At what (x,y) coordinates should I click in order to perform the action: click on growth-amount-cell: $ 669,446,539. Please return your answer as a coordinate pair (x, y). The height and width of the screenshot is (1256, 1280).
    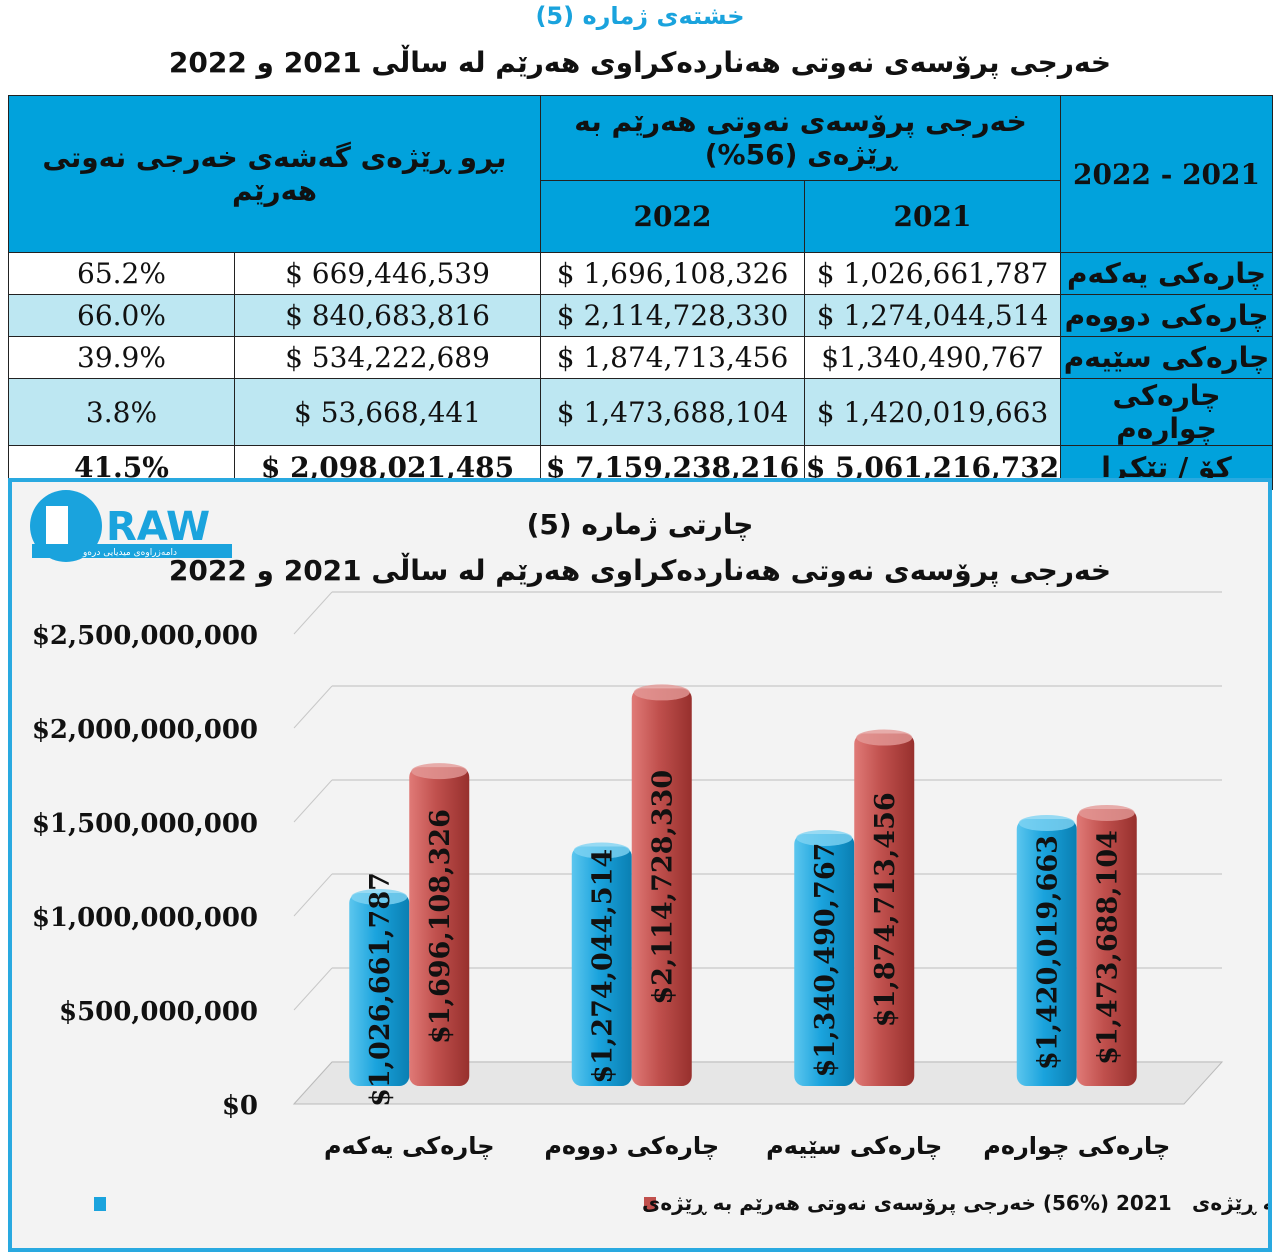
    Looking at the image, I should click on (387, 273).